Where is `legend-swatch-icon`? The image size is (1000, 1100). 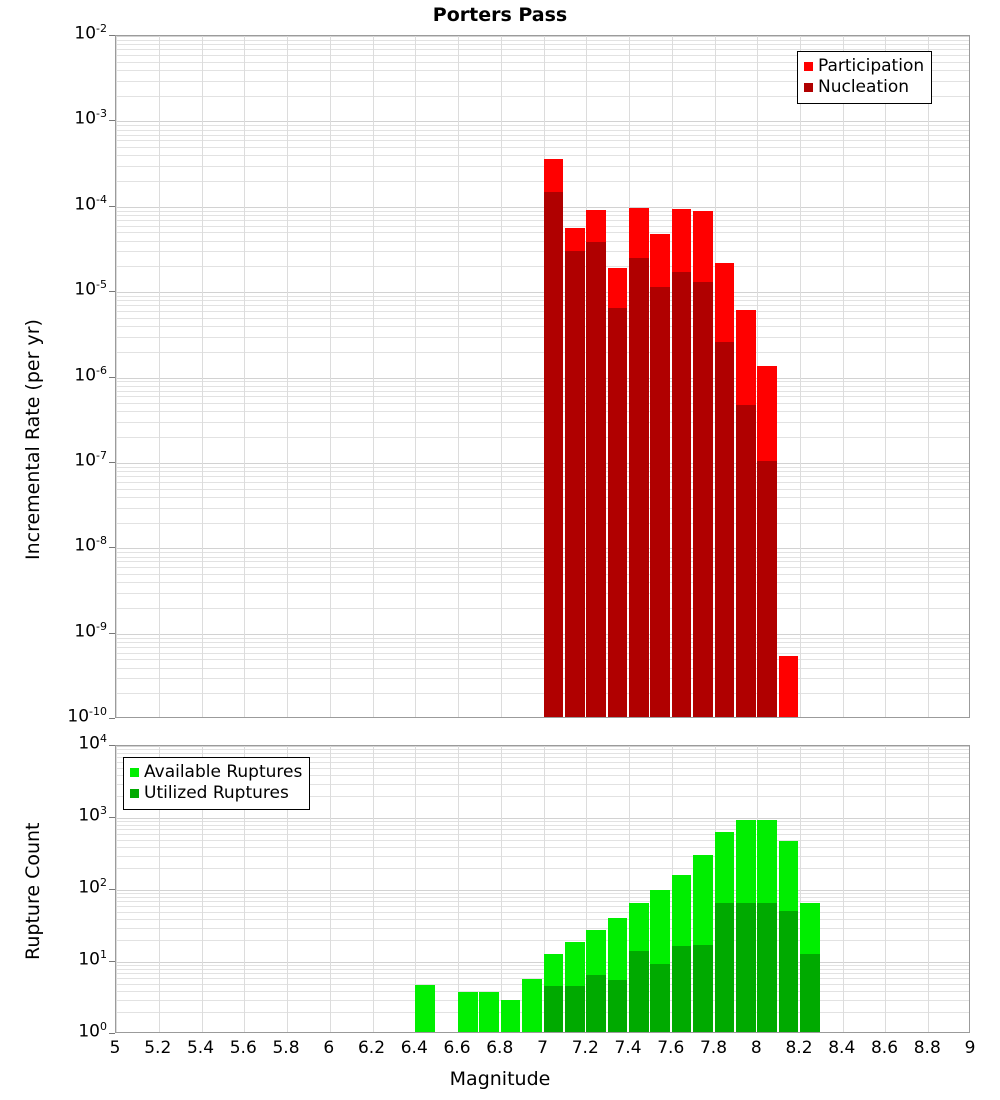 legend-swatch-icon is located at coordinates (134, 772).